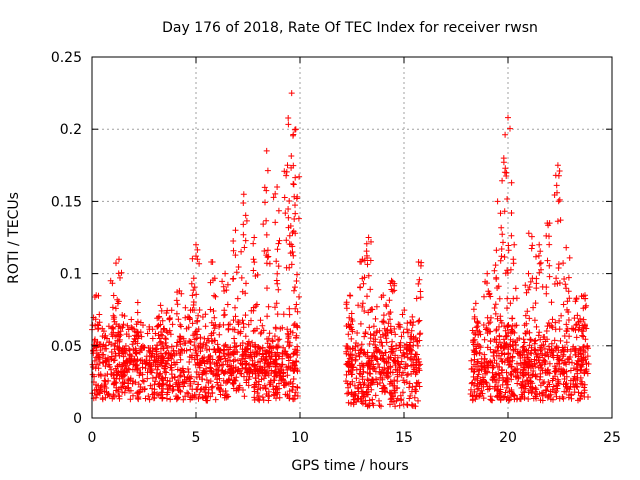 Image resolution: width=640 pixels, height=480 pixels. What do you see at coordinates (508, 438) in the screenshot?
I see `x-tick-label: 20` at bounding box center [508, 438].